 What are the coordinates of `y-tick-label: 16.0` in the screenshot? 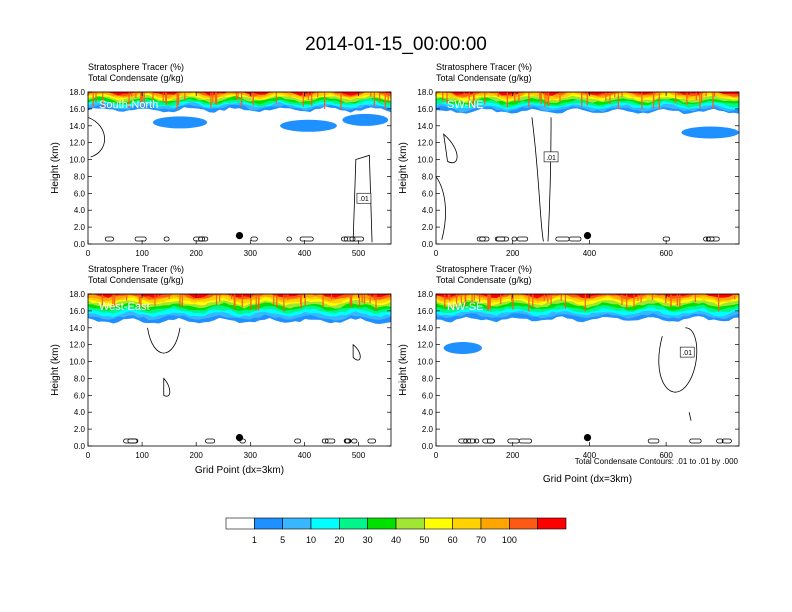 It's located at (77, 311).